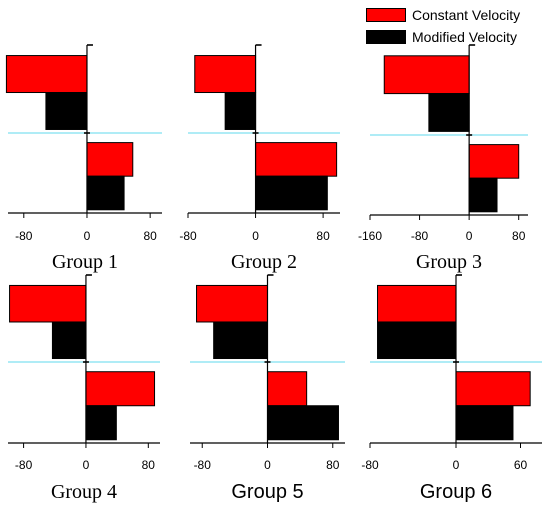  I want to click on legend-swatch-modified-velocity, so click(386, 37).